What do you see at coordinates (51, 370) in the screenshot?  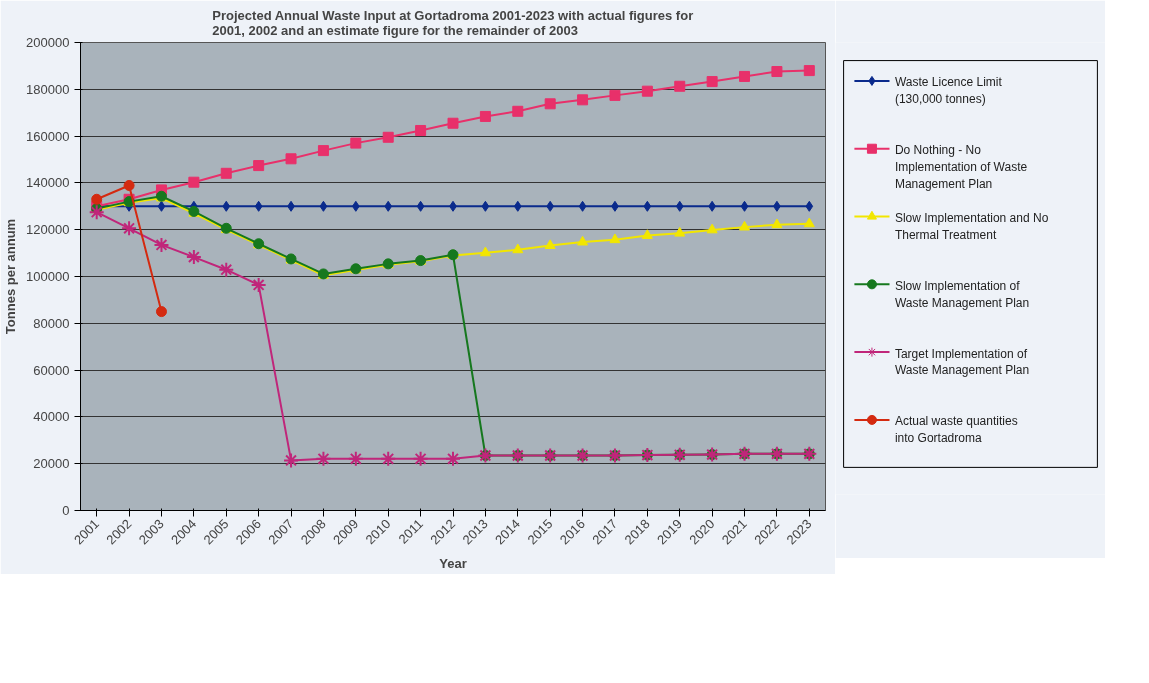 I see `y-tick-label: 60000` at bounding box center [51, 370].